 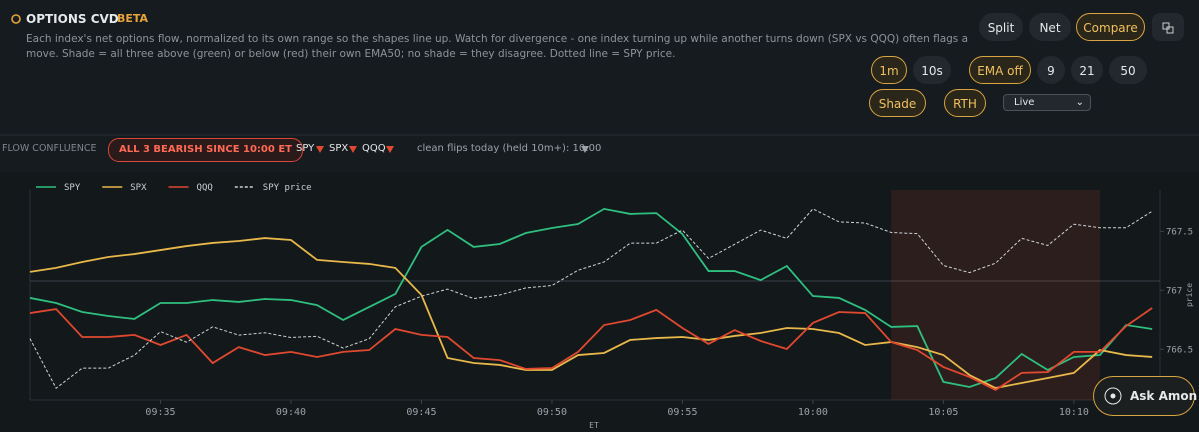 What do you see at coordinates (16, 19) in the screenshot?
I see `logo-dot` at bounding box center [16, 19].